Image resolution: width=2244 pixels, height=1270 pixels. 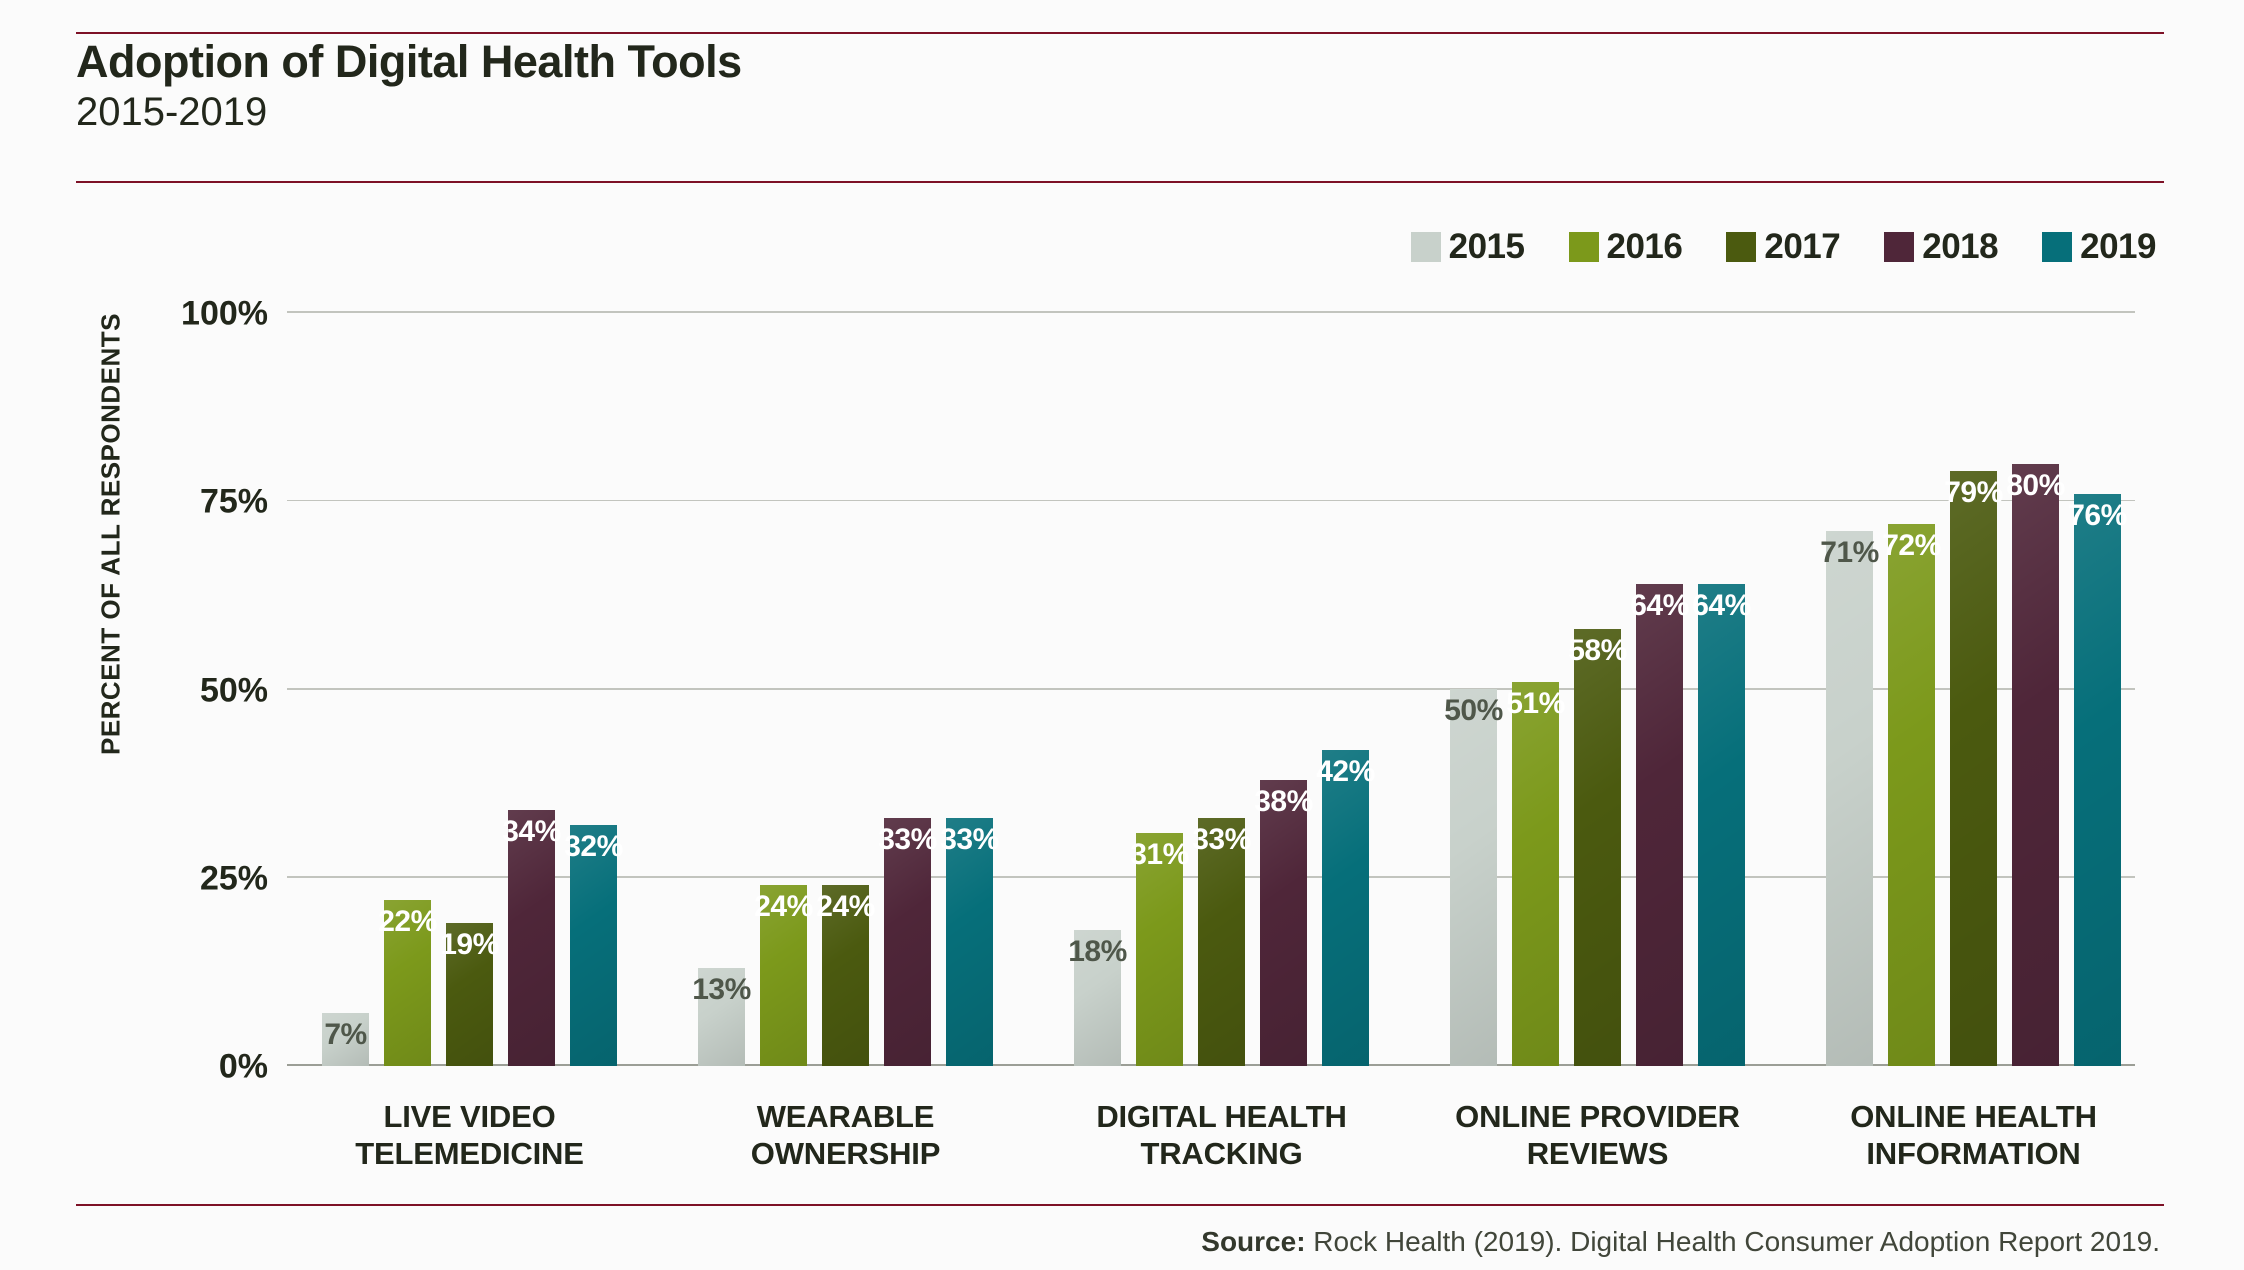 I want to click on y-tick-label-100: 100%, so click(x=224, y=313).